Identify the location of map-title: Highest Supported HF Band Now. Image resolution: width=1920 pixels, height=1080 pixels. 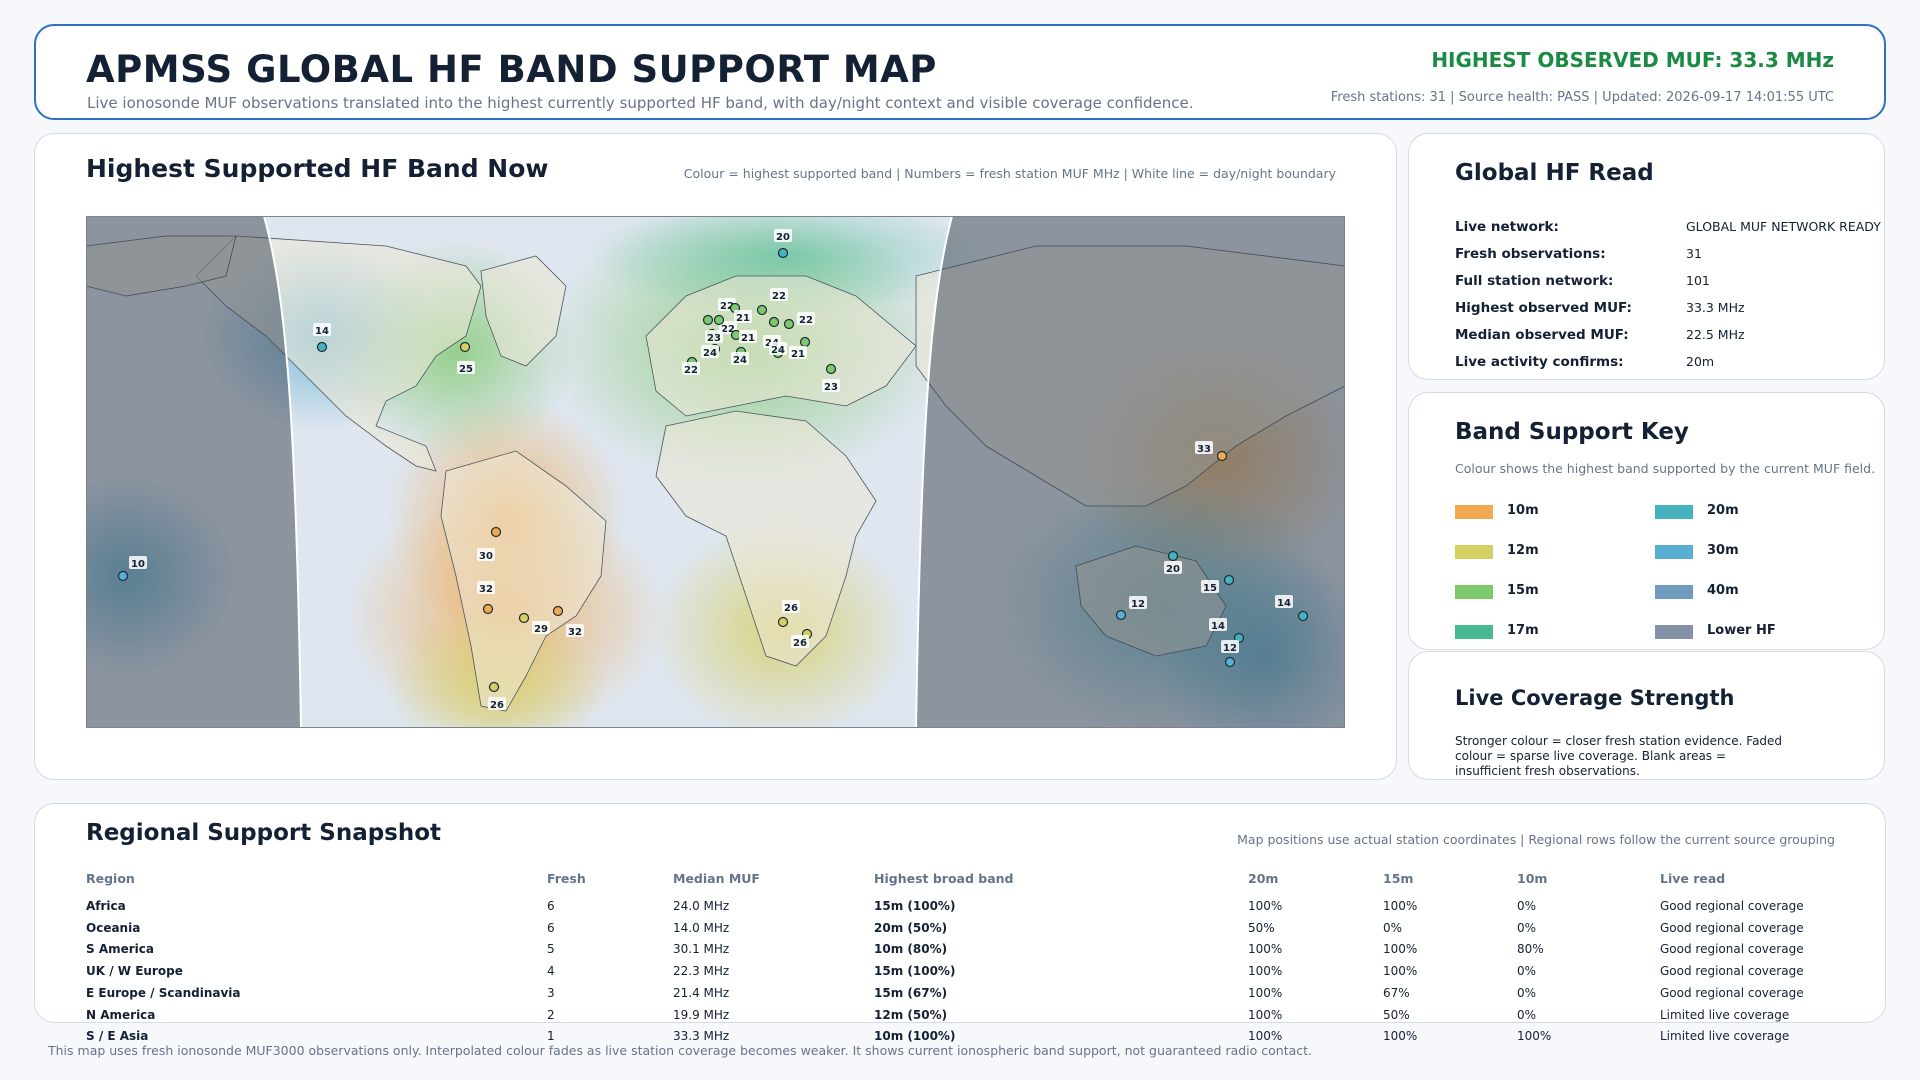
(317, 168).